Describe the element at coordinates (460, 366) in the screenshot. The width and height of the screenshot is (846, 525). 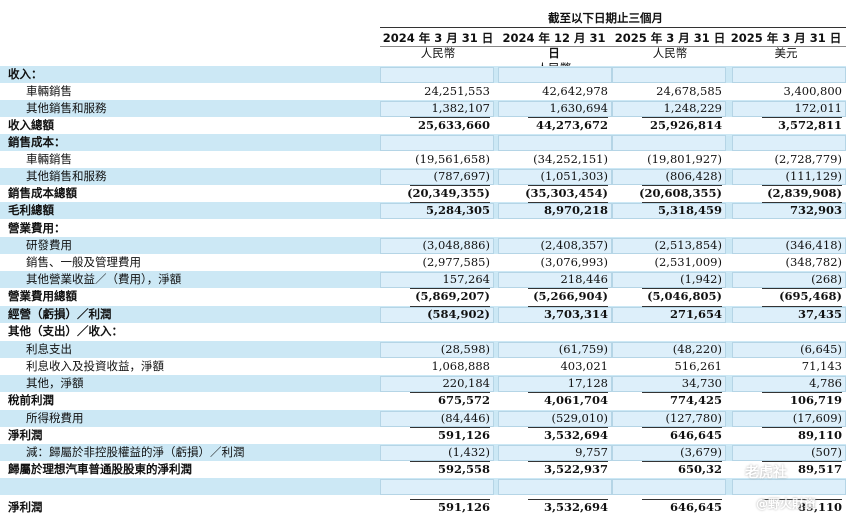
I see `row-value: 1,068,888` at that location.